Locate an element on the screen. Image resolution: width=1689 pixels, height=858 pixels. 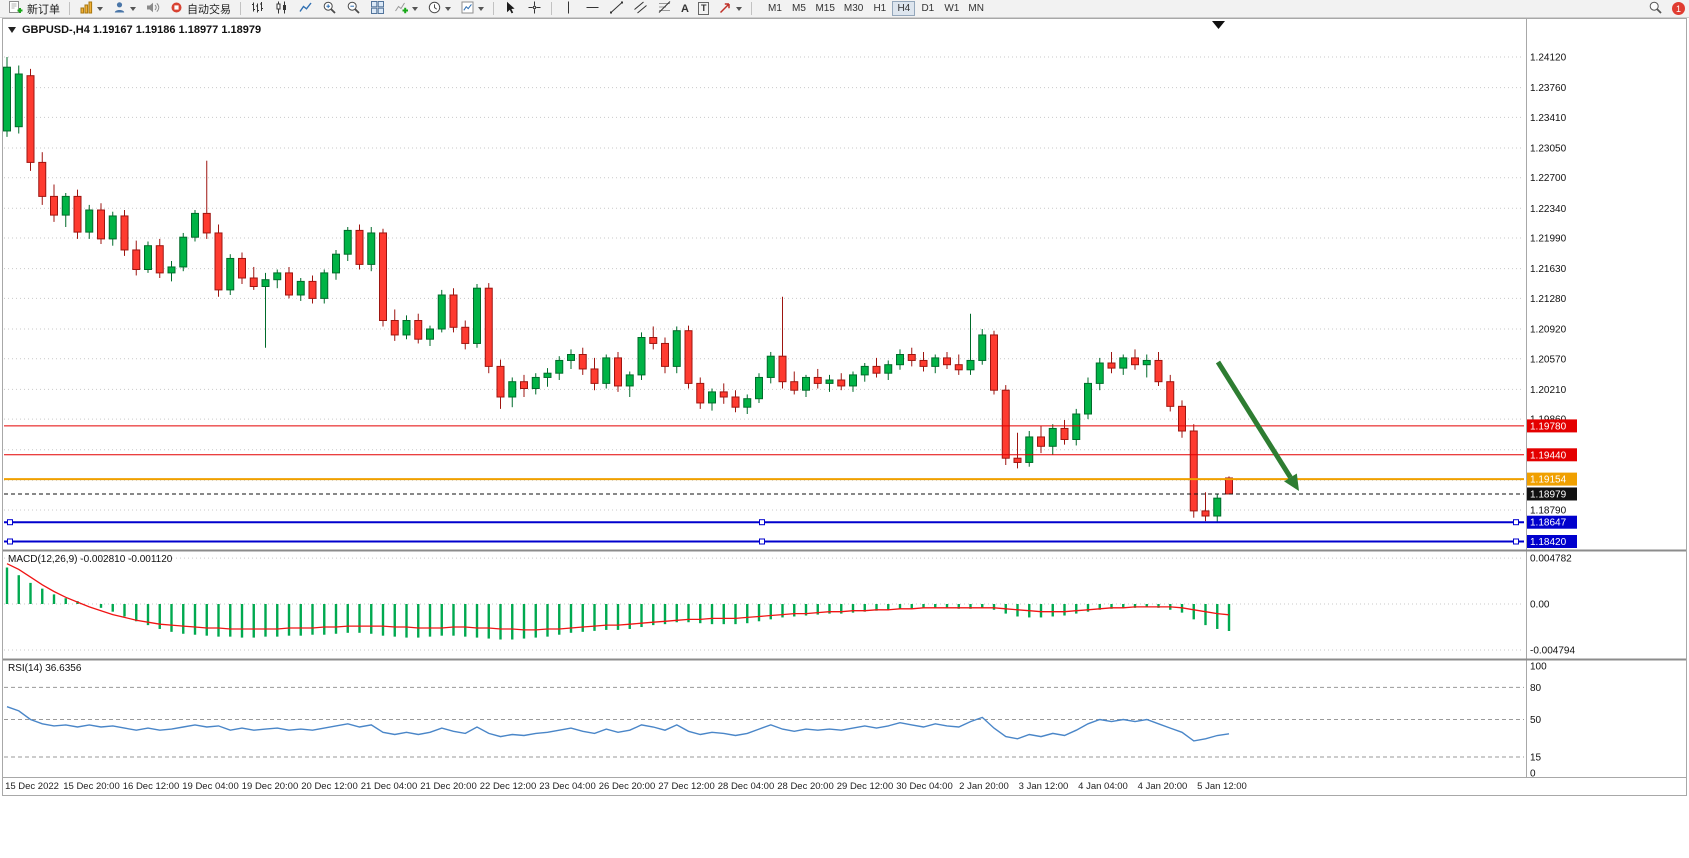
label-tool-button: T is located at coordinates (704, 9).